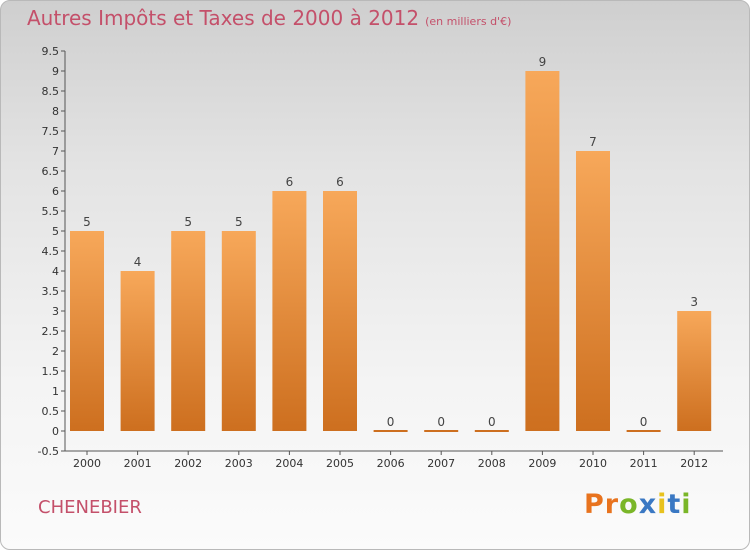 This screenshot has height=550, width=750. Describe the element at coordinates (55, 351) in the screenshot. I see `y-tick-label: 2` at that location.